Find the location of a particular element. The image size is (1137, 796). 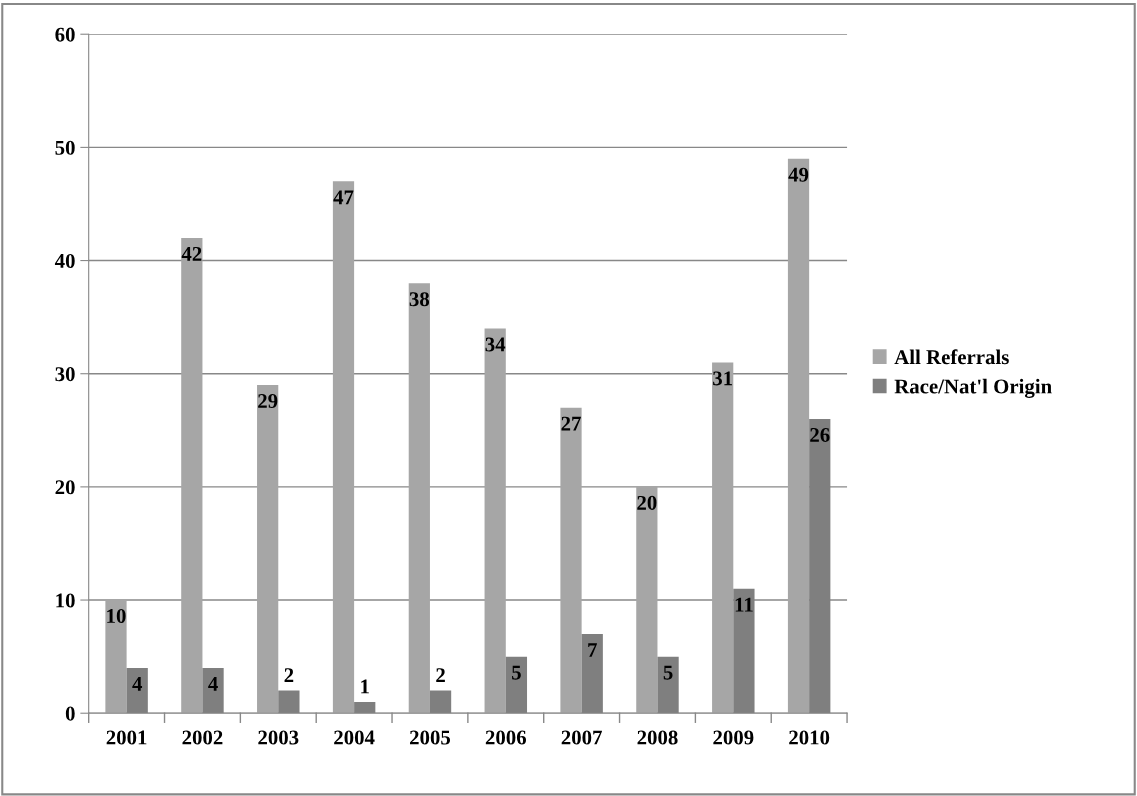

data-label: 31 is located at coordinates (723, 378).